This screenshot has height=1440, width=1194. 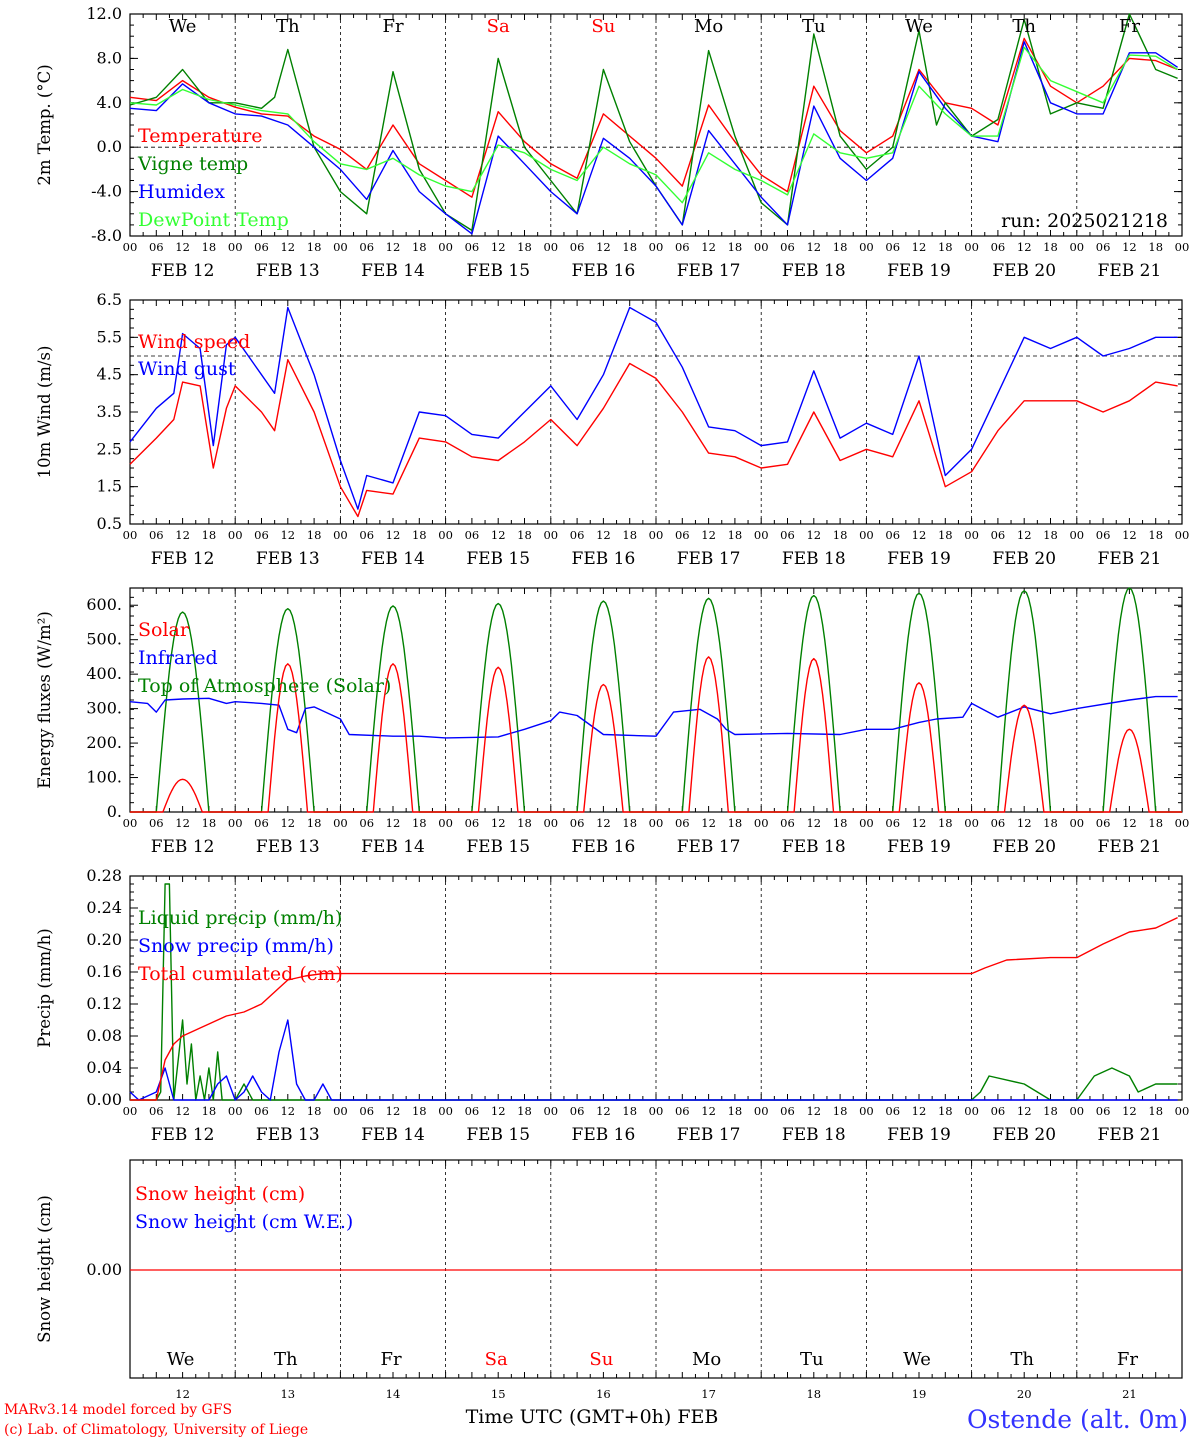 I want to click on y-tick-label: -8.0, so click(x=106, y=235).